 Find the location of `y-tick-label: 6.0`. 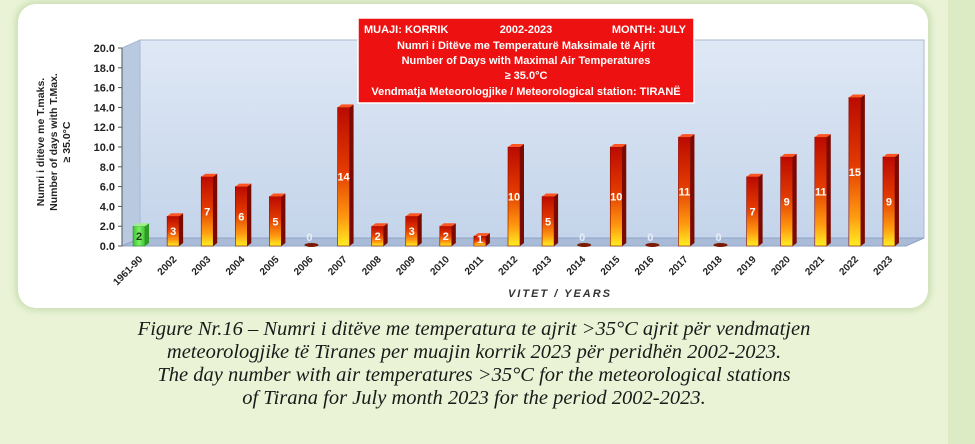

y-tick-label: 6.0 is located at coordinates (107, 188).